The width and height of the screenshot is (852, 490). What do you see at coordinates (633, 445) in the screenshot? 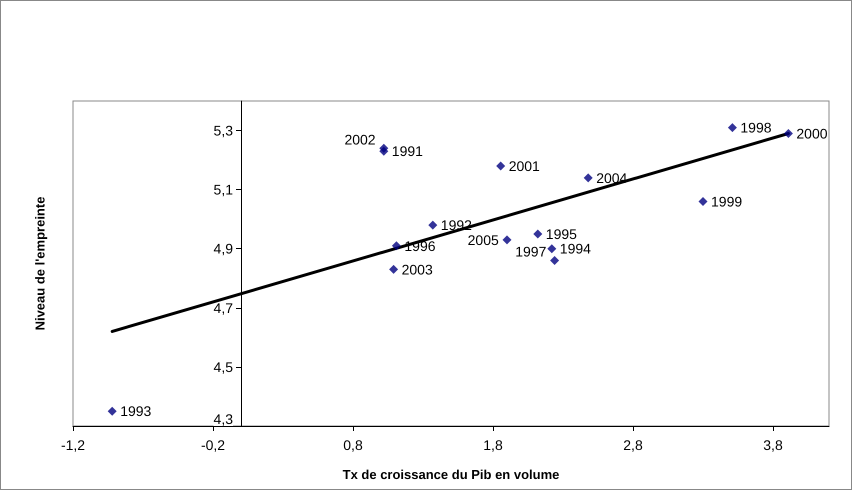
I see `x-tick-label: 2,8` at bounding box center [633, 445].